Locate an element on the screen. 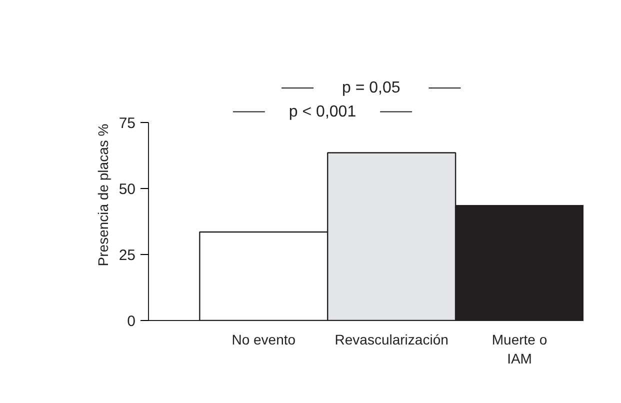 Image resolution: width=621 pixels, height=403 pixels. x-tick-label: Muerte o IAM is located at coordinates (520, 349).